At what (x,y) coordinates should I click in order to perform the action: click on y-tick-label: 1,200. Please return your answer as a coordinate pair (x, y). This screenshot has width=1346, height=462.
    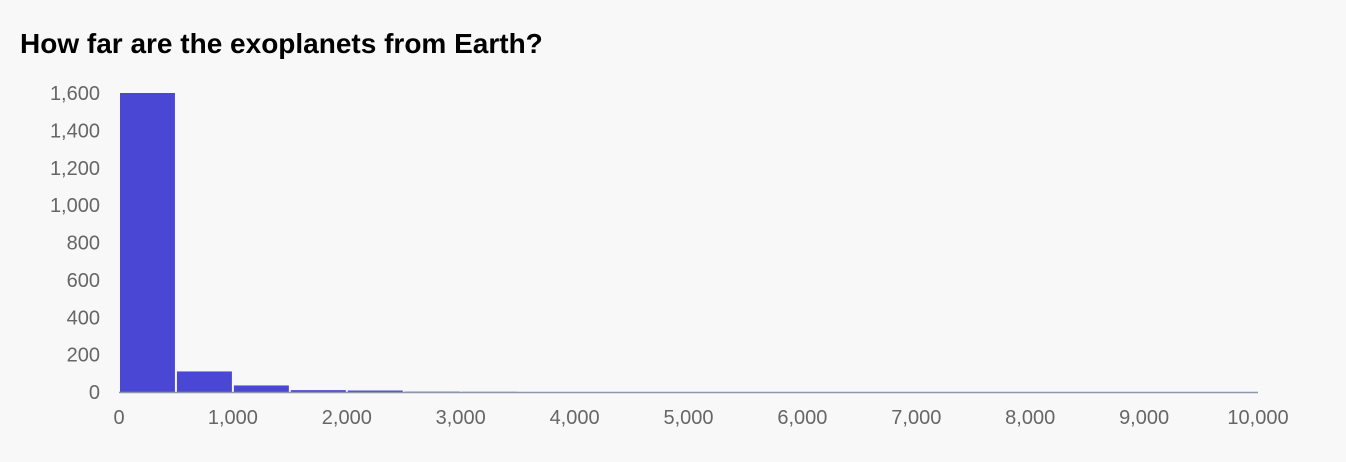
    Looking at the image, I should click on (75, 169).